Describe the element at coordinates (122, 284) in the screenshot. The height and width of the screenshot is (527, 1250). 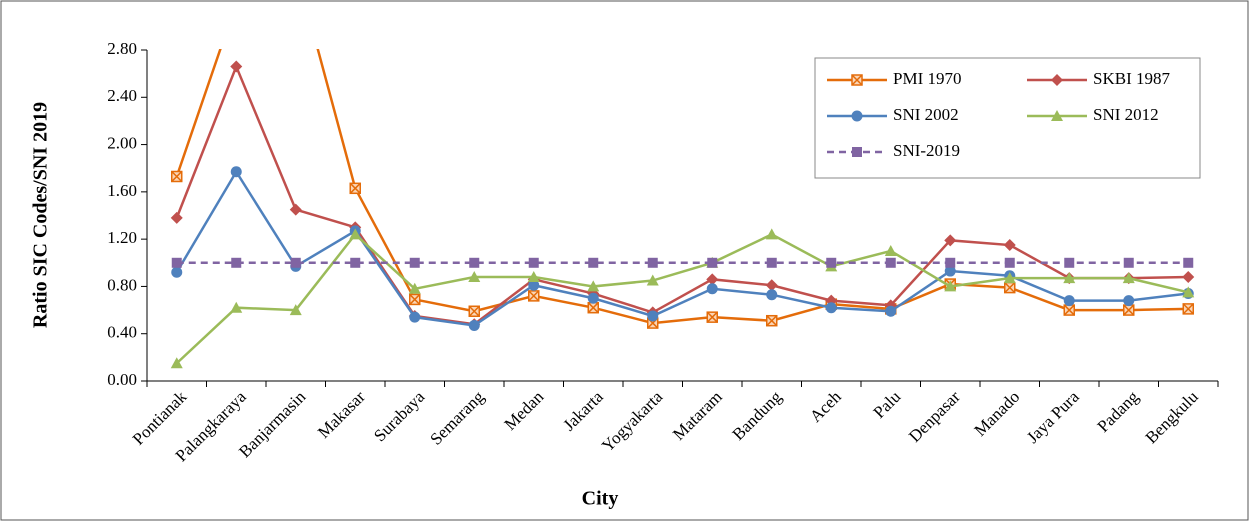
I see `y-tick-label: 0.80` at that location.